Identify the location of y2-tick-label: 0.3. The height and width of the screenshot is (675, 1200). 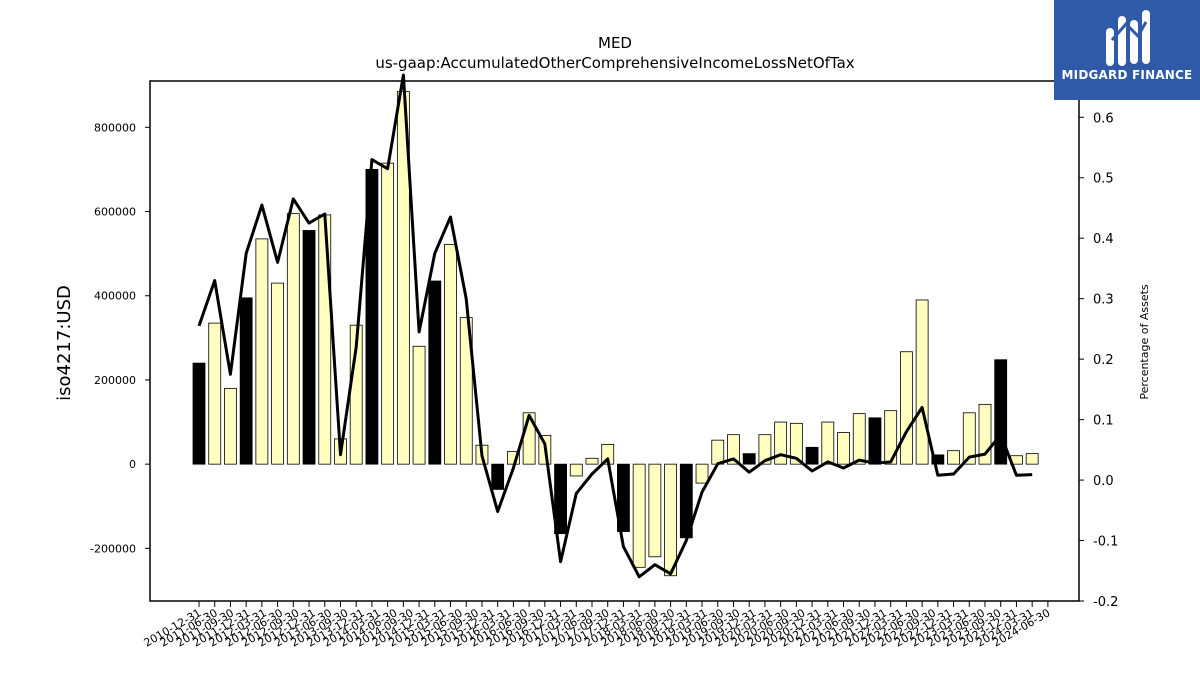
(1103, 300).